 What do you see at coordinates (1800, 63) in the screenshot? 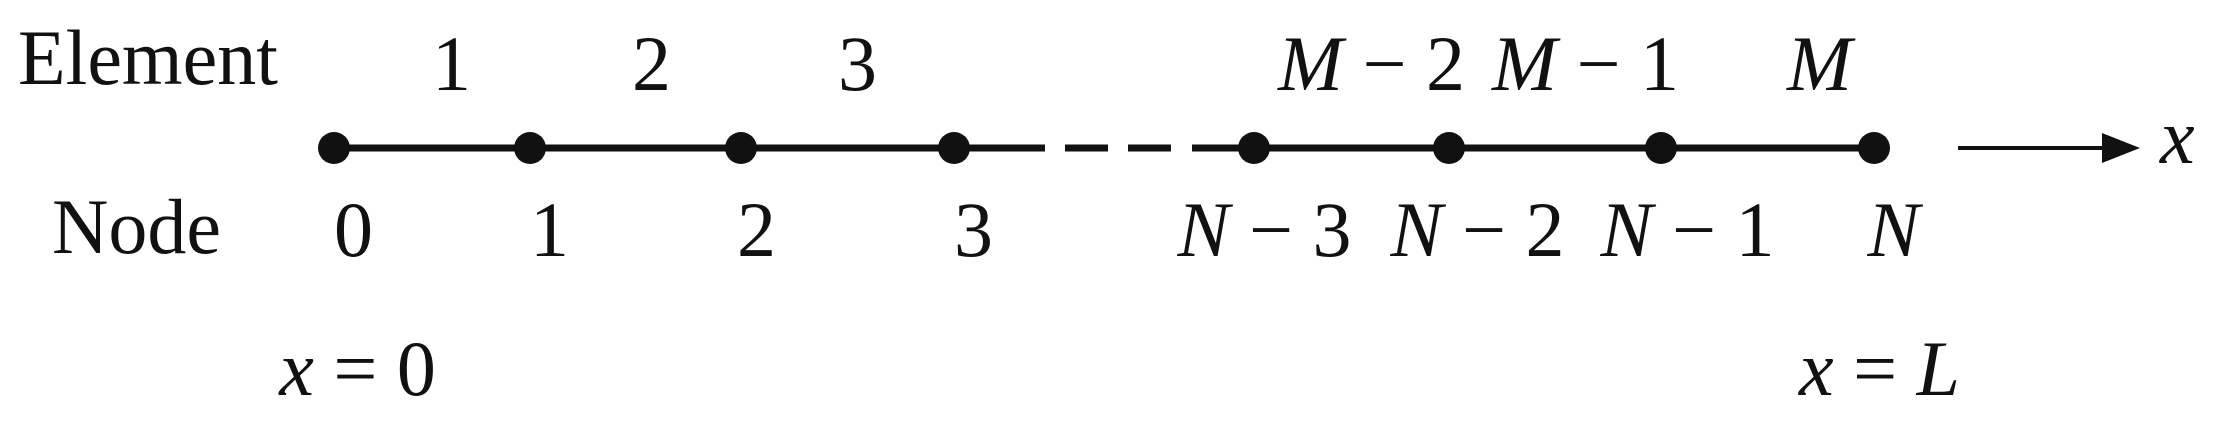
I see `element-label: M` at bounding box center [1800, 63].